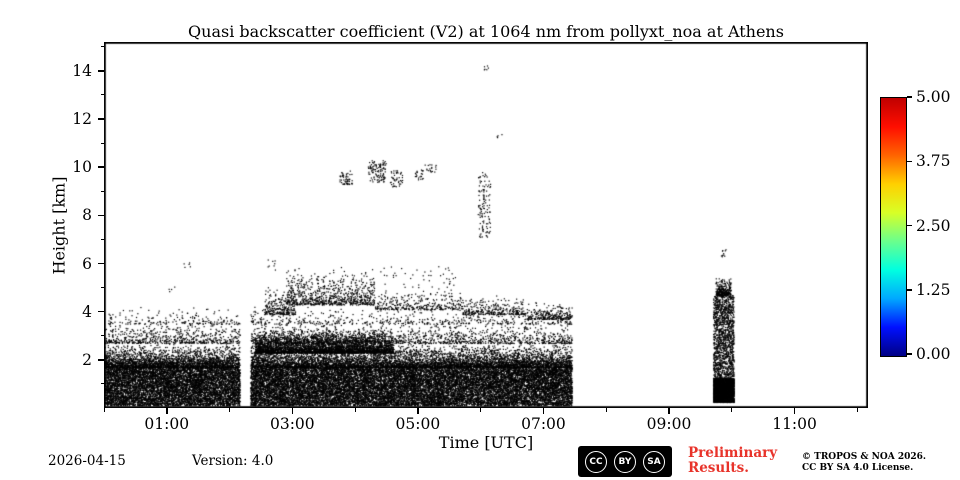  Describe the element at coordinates (893, 227) in the screenshot. I see `colorbar` at that location.